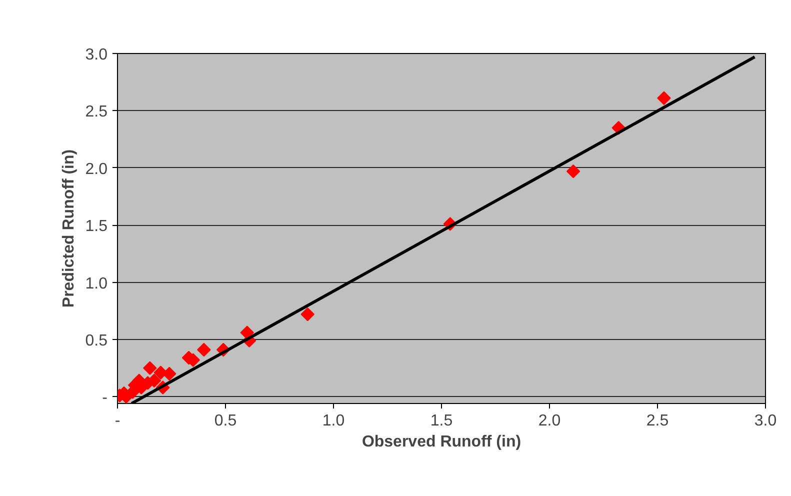  I want to click on x-tick-label: 2.5, so click(657, 421).